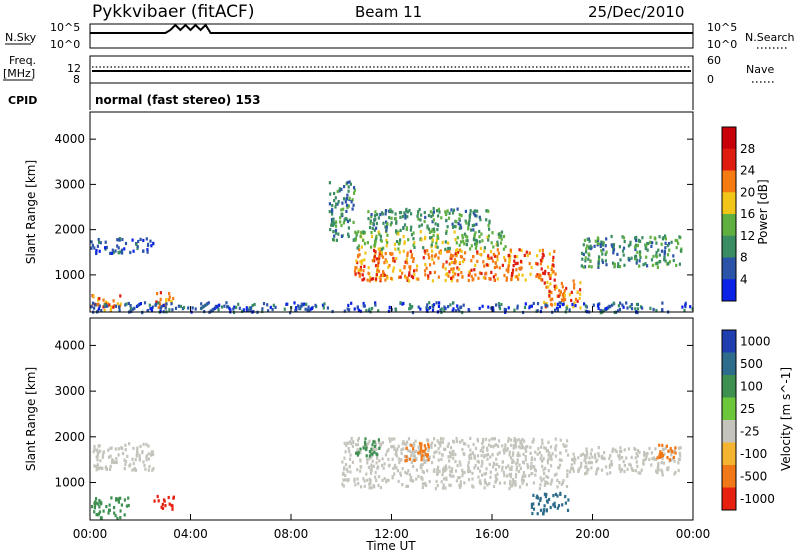 The image size is (800, 554). I want to click on colorbar-tick-label: 16, so click(747, 214).